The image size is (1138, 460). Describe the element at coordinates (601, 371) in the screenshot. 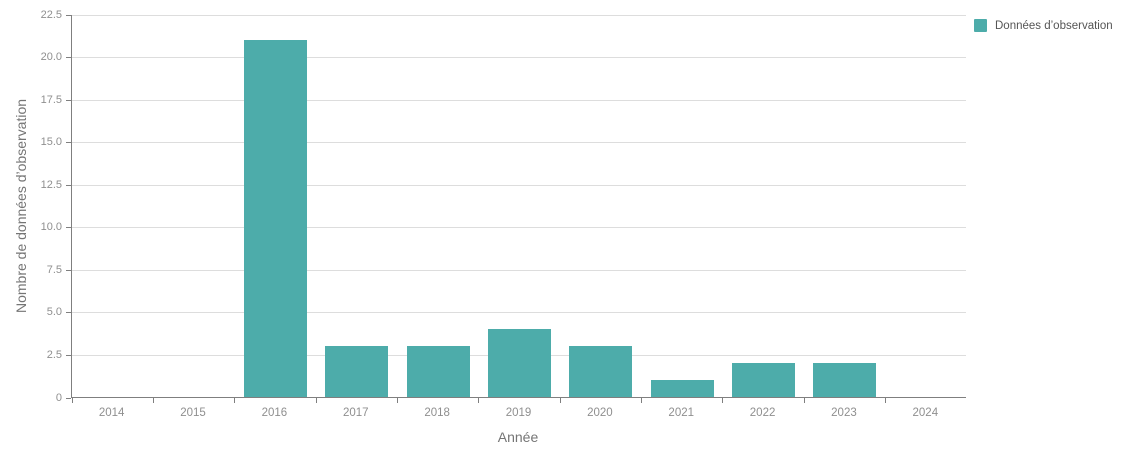

I see `bar-2020` at that location.